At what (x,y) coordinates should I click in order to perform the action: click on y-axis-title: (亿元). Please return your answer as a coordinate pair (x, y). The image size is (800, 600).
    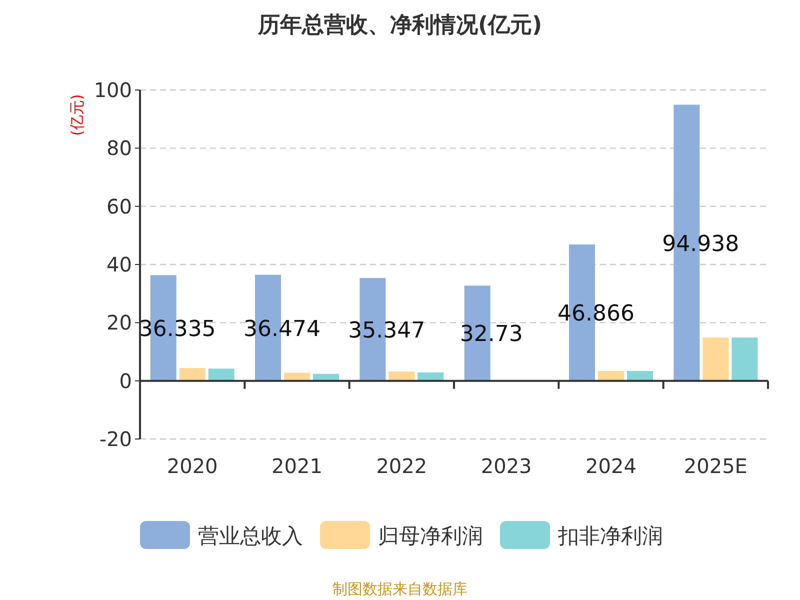
    Looking at the image, I should click on (77, 115).